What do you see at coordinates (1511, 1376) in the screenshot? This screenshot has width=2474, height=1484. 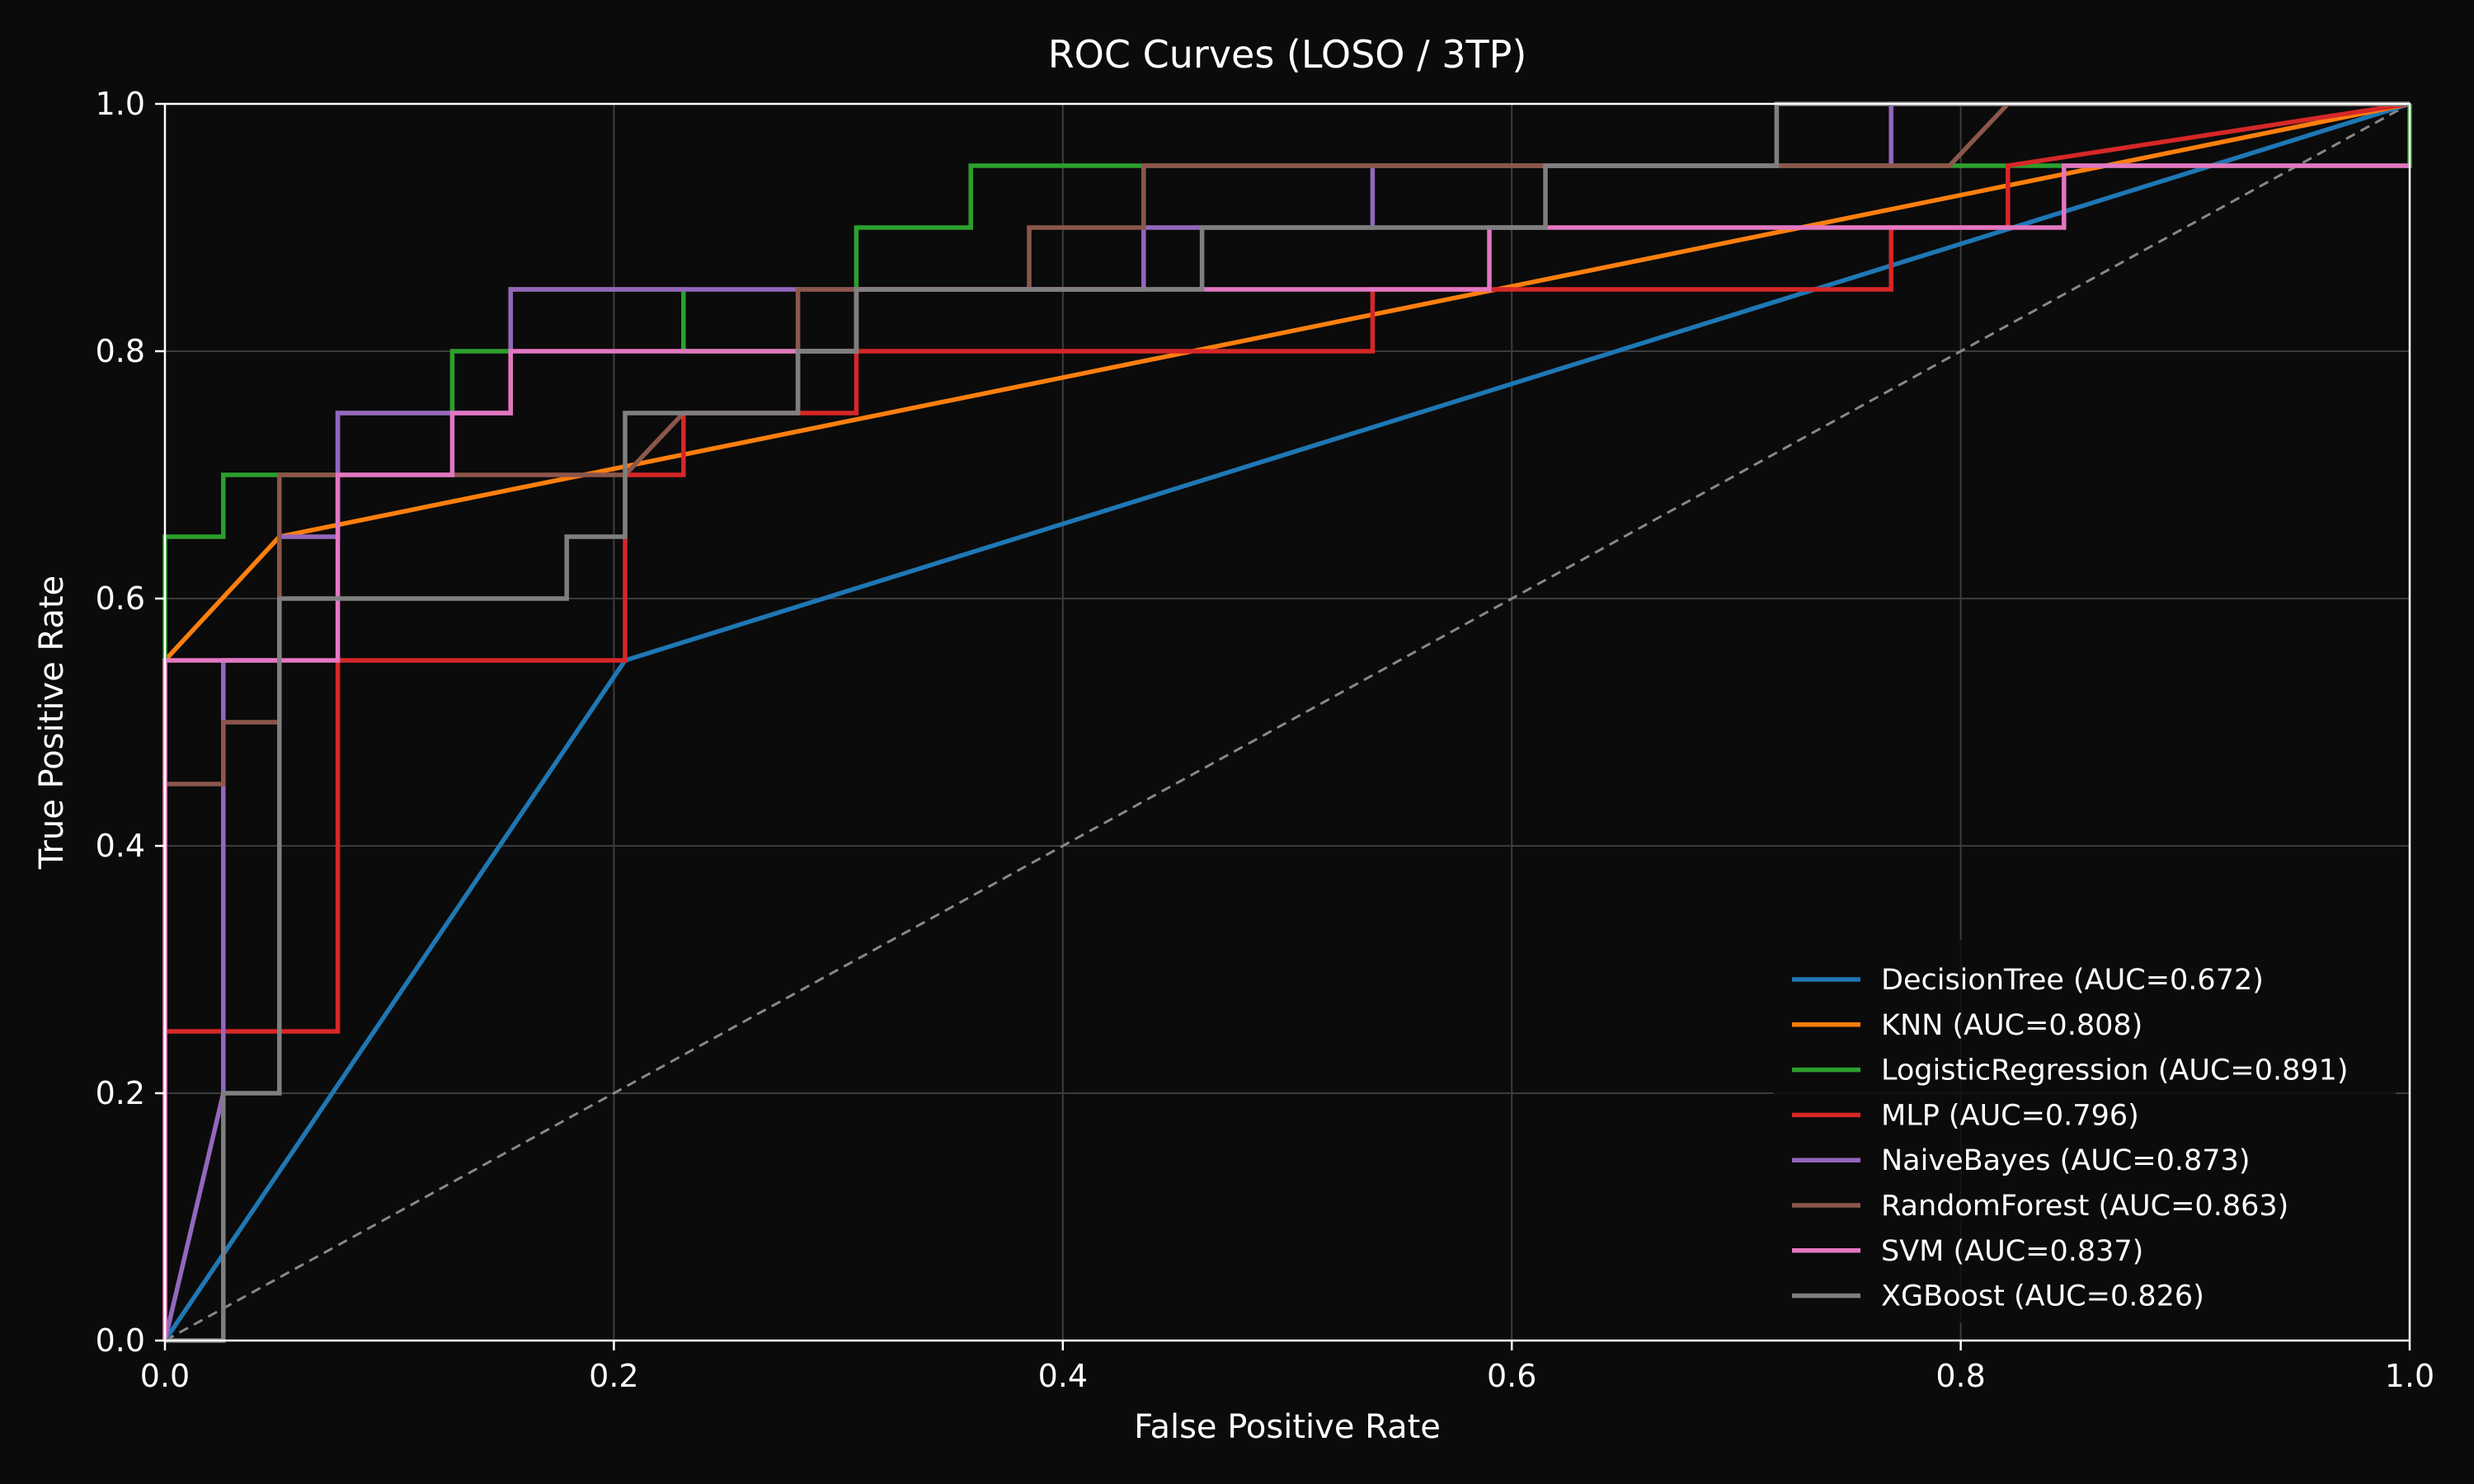 I see `x-tick-label: 0.6` at bounding box center [1511, 1376].